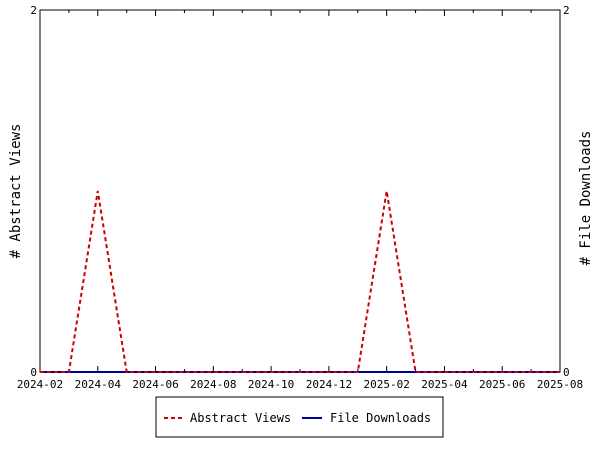 Image resolution: width=600 pixels, height=450 pixels. What do you see at coordinates (16, 191) in the screenshot?
I see `y-axis-left-title: # Abstract Views` at bounding box center [16, 191].